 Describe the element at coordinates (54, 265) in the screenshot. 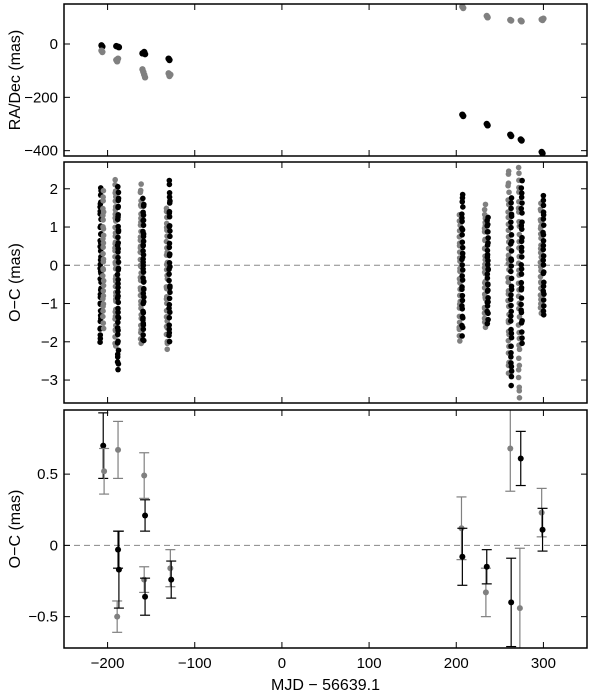

I see `y-tick-label: 0` at that location.